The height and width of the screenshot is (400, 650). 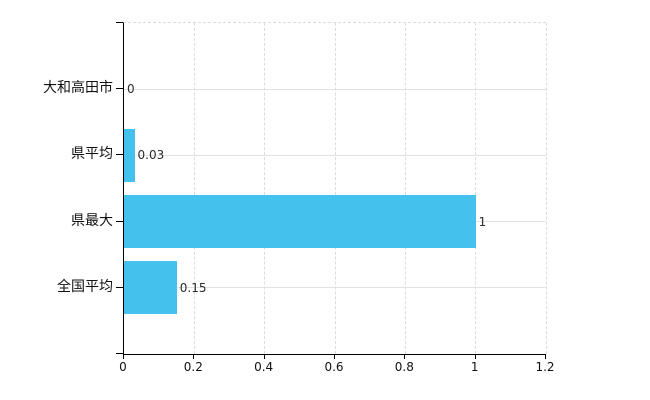 I want to click on x-axis-tick-label: 0.2, so click(x=193, y=367).